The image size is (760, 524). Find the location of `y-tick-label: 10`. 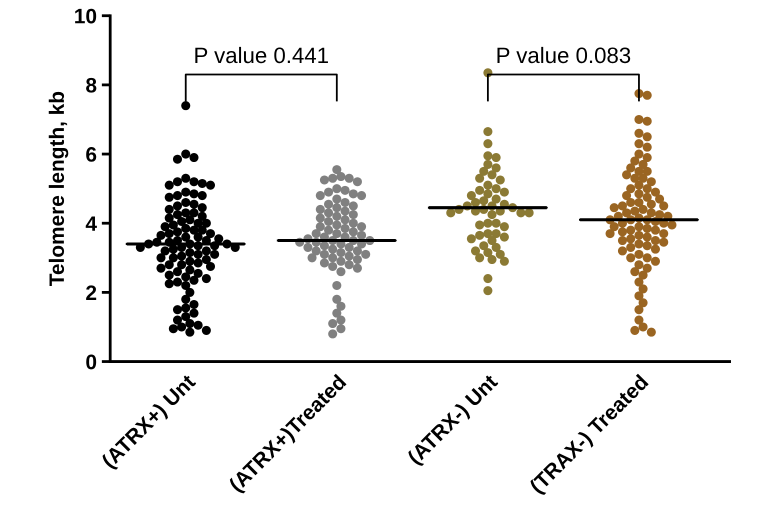

y-tick-label: 10 is located at coordinates (85, 16).